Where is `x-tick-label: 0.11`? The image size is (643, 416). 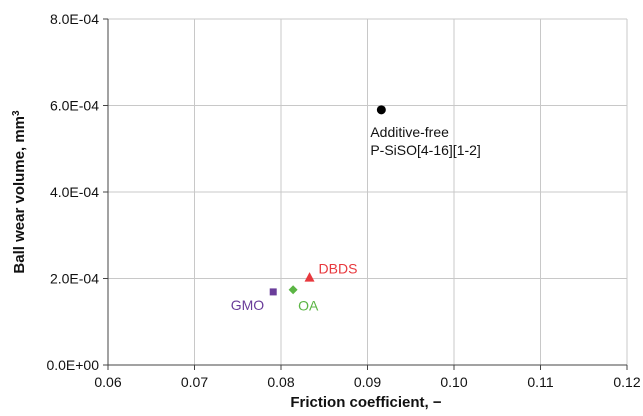 x-tick-label: 0.11 is located at coordinates (540, 382).